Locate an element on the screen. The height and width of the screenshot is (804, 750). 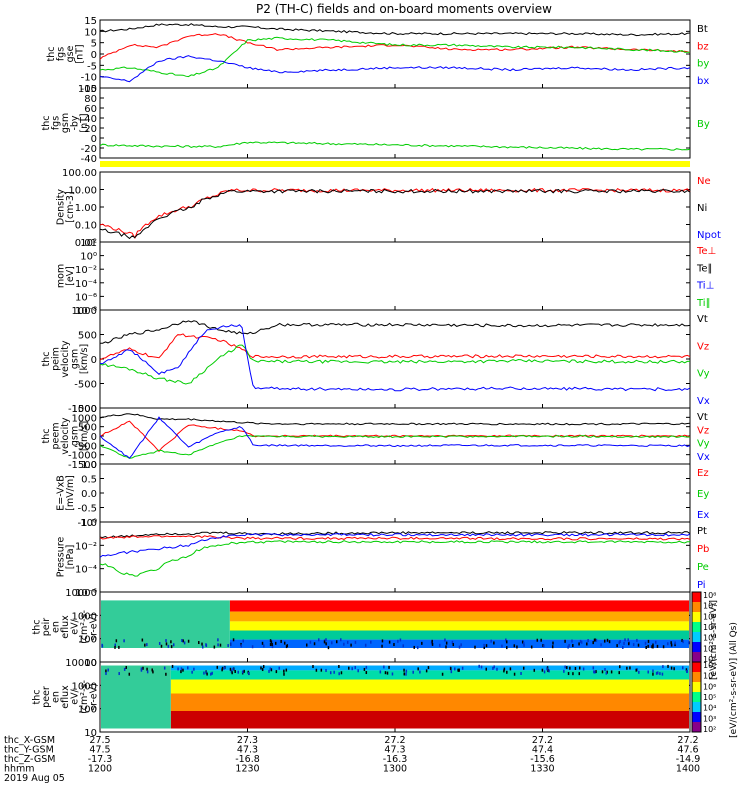
x-axis-value: 1300 is located at coordinates (395, 769).